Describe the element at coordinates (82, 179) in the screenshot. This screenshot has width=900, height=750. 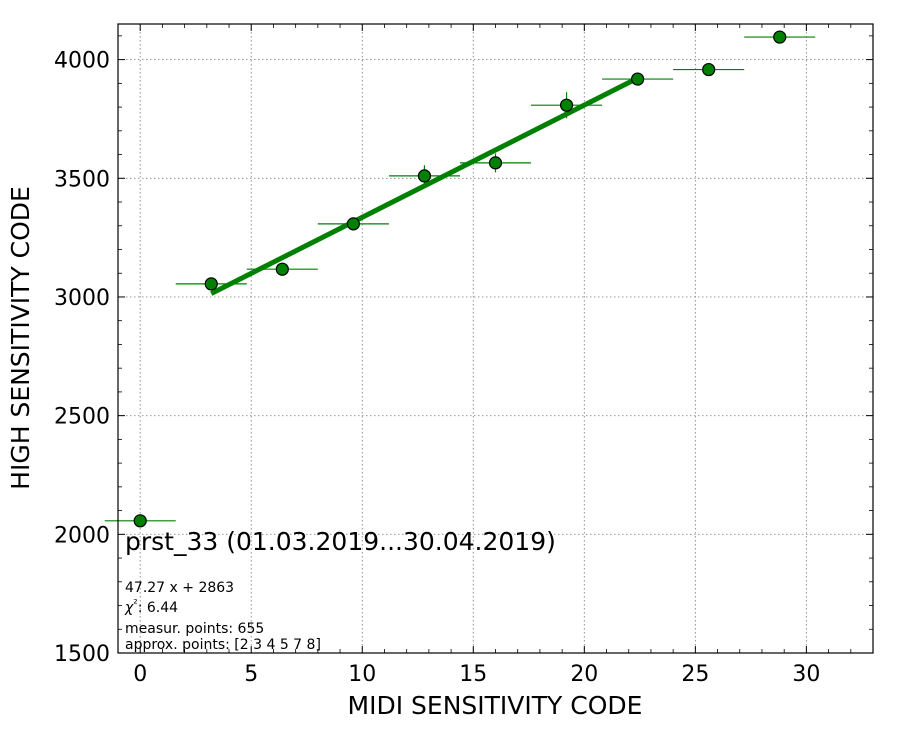
I see `y-tick-label: 3500` at that location.